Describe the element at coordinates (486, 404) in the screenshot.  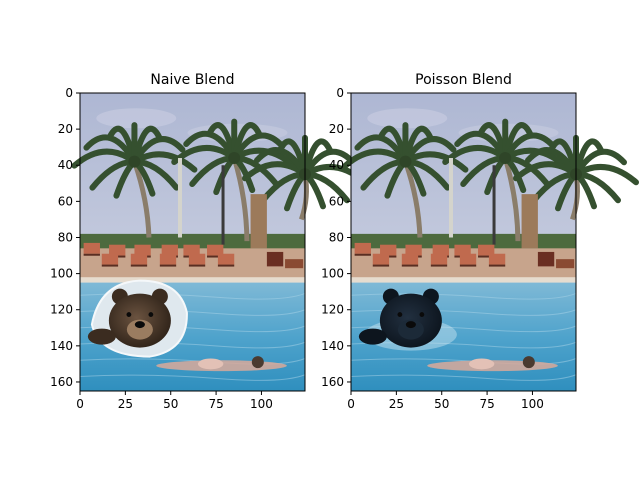
I see `x-tick-label: 75` at that location.